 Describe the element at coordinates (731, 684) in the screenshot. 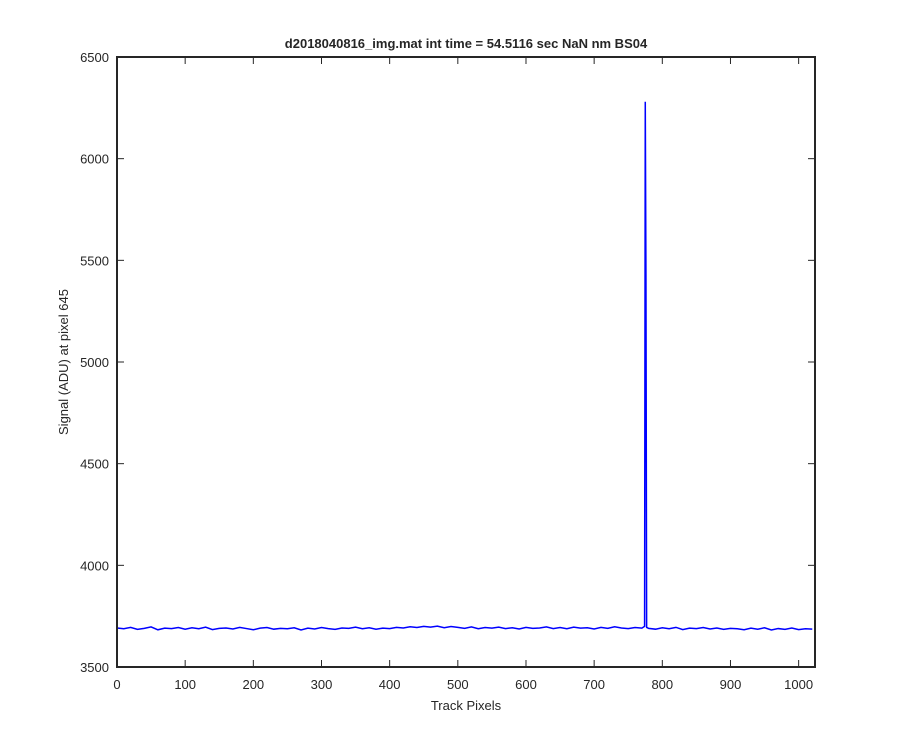

I see `x-tick-label: 900` at that location.